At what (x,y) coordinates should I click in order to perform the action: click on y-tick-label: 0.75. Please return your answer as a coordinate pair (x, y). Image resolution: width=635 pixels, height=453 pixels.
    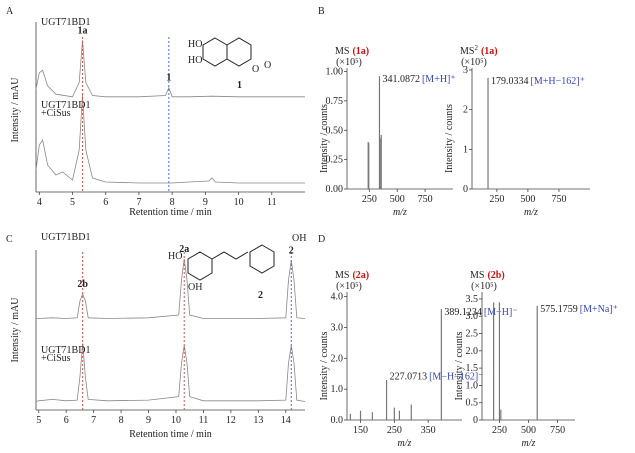
    Looking at the image, I should click on (335, 101).